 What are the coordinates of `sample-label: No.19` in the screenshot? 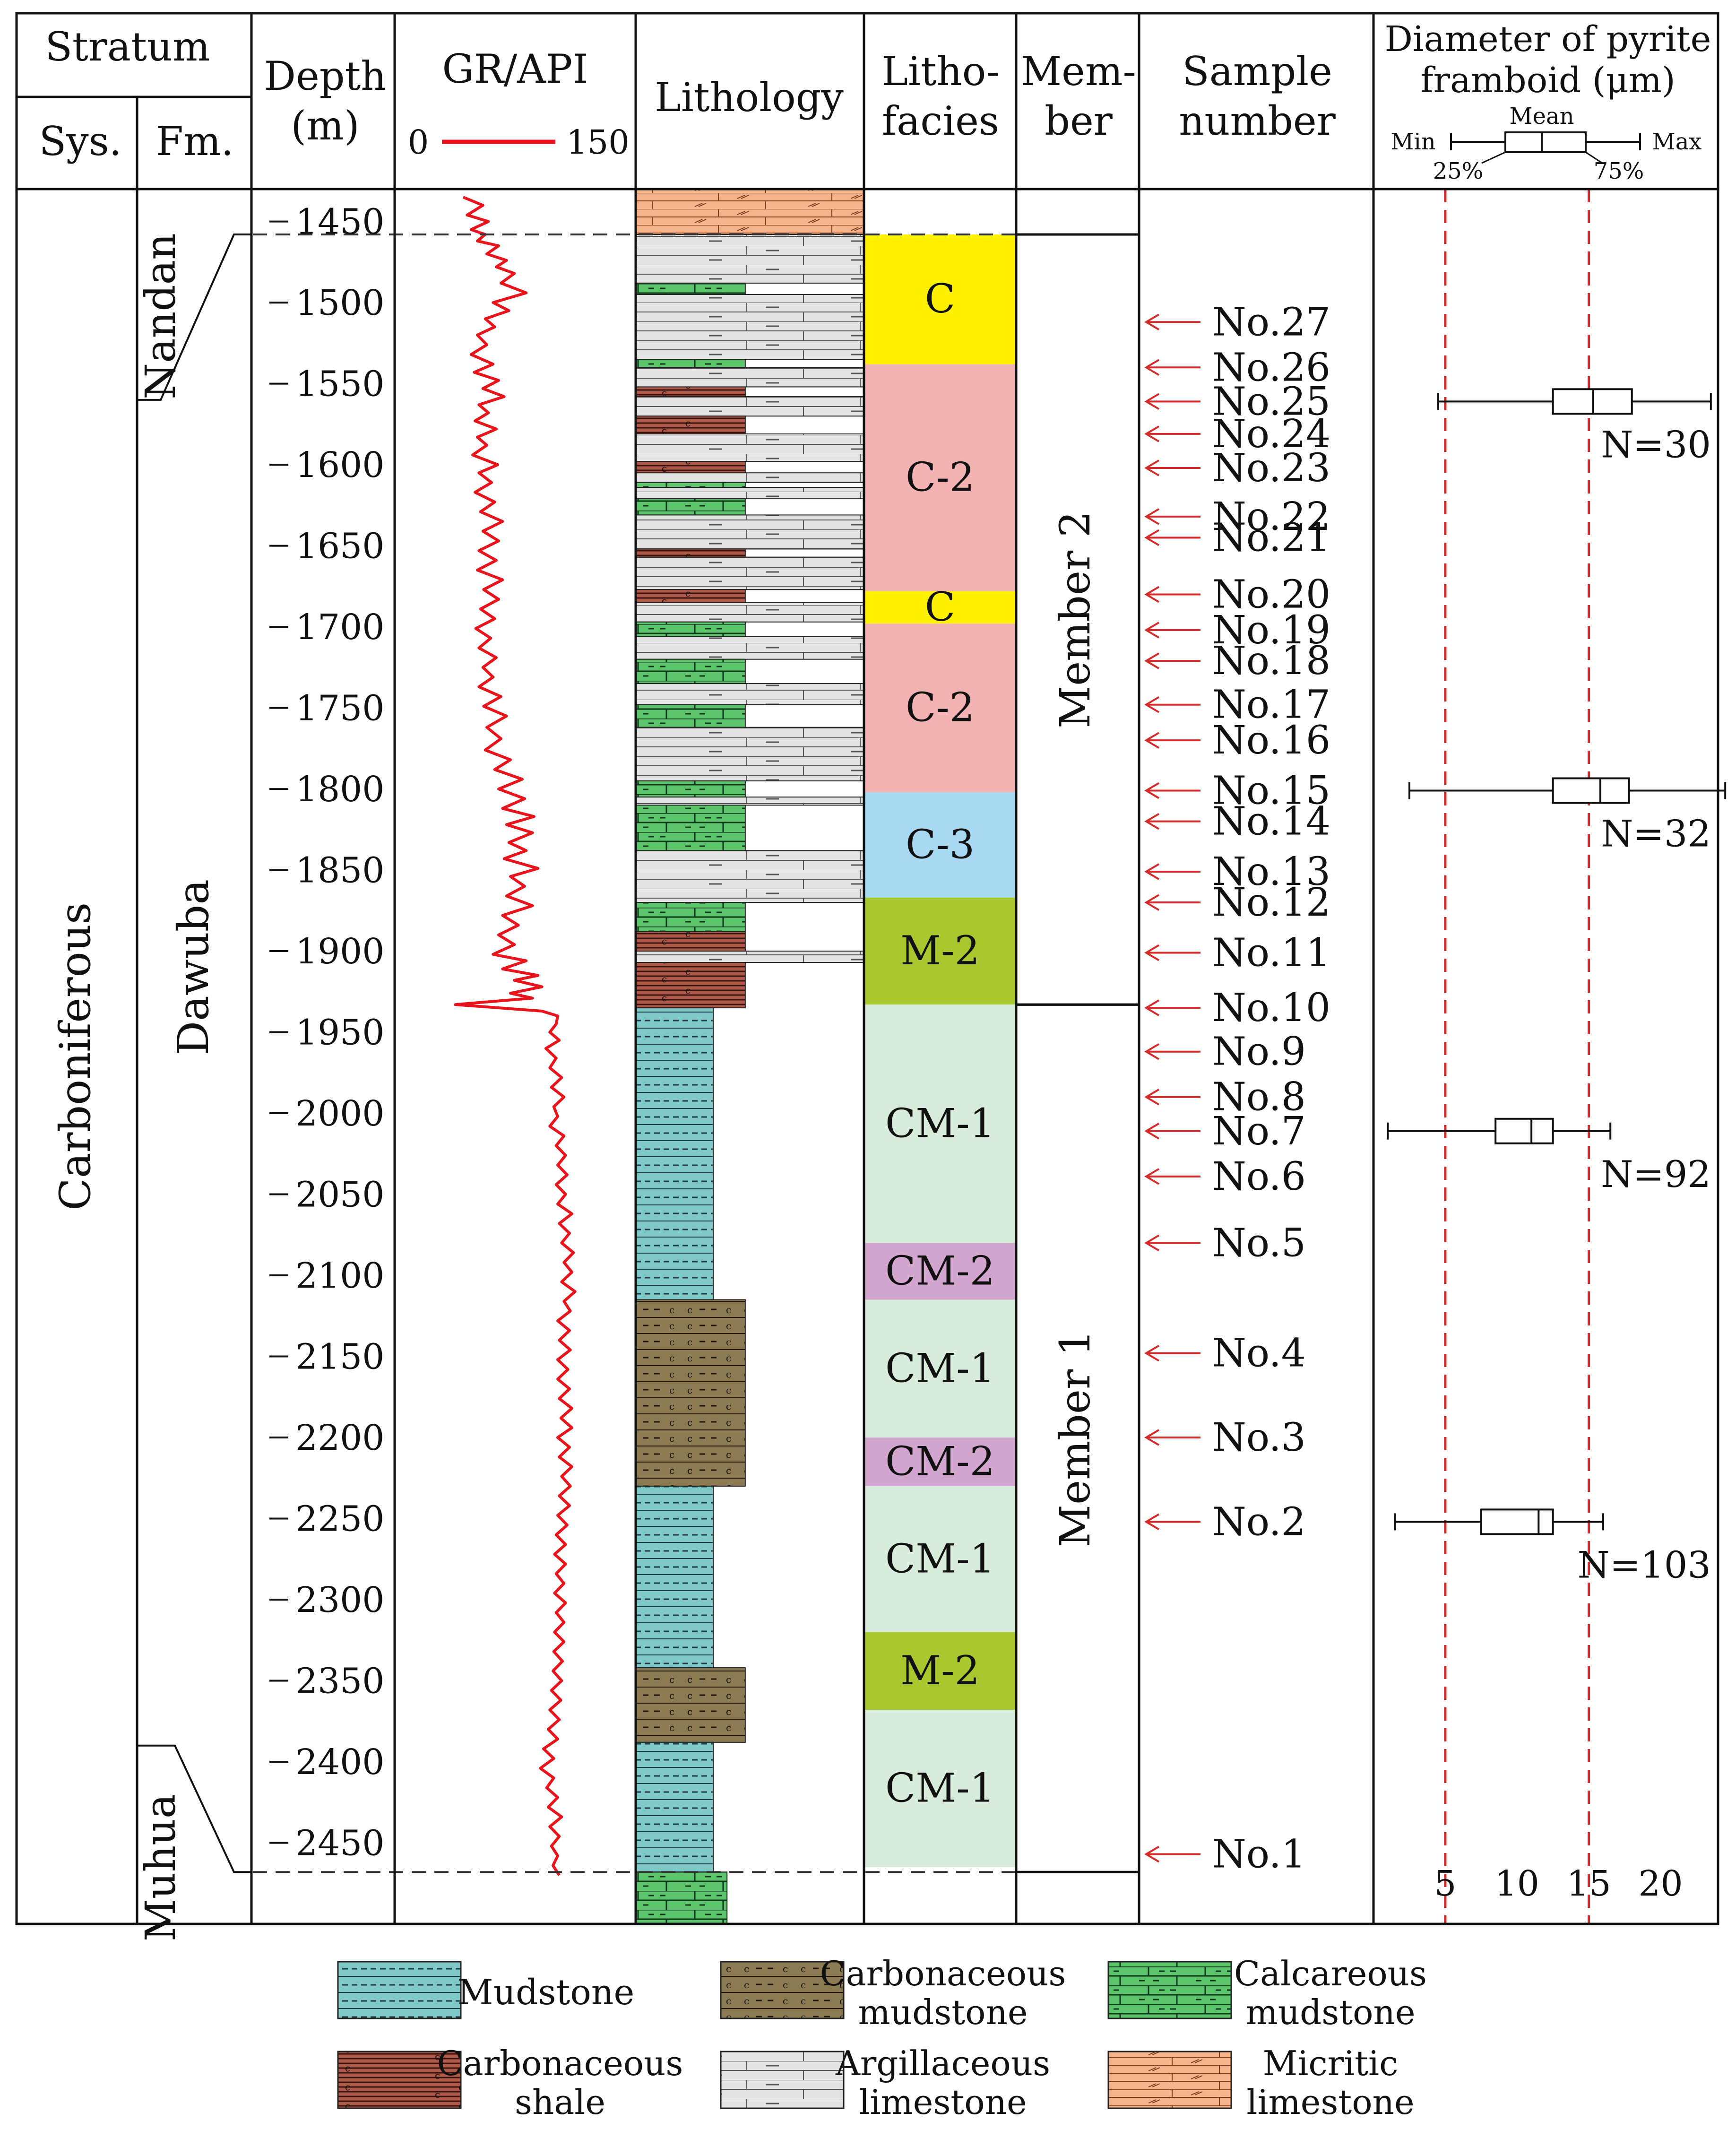 It's located at (1271, 630).